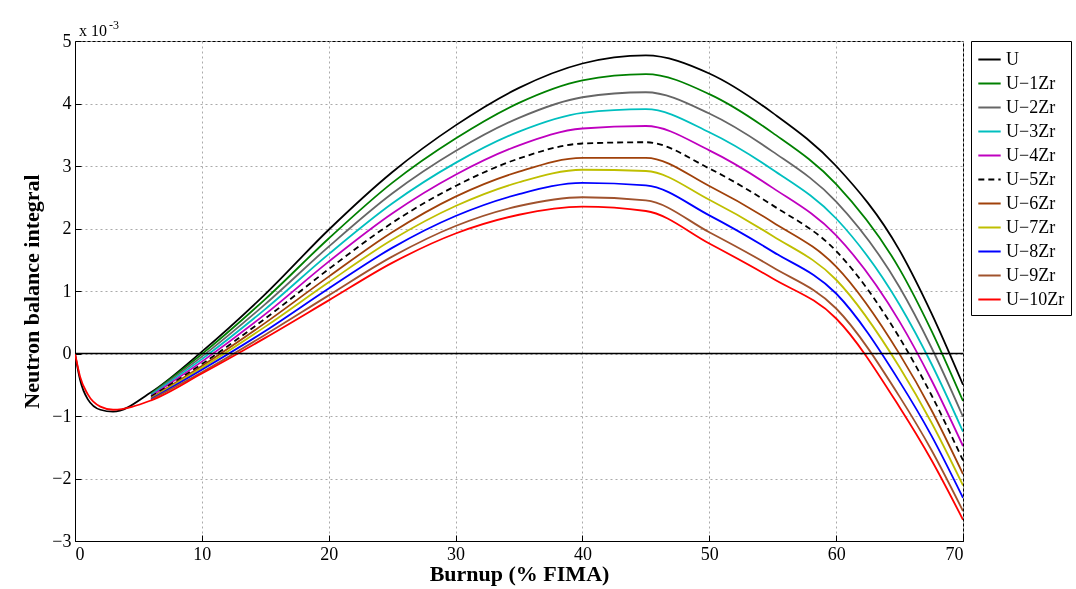  I want to click on x-tick-label: 60, so click(836, 553).